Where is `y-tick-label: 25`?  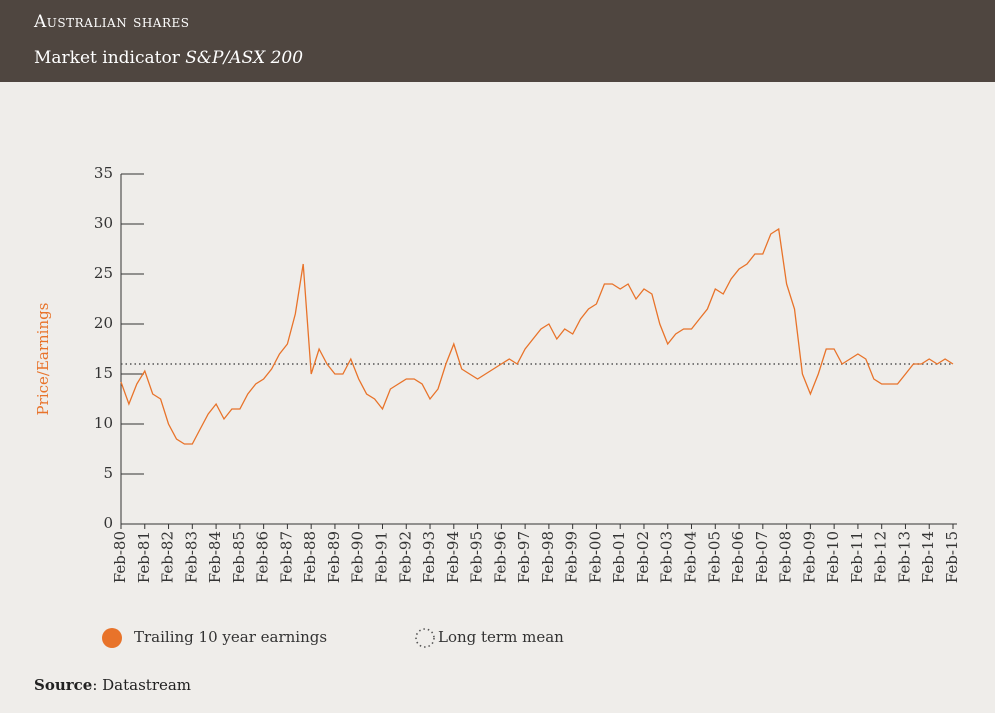
y-tick-label: 25 is located at coordinates (103, 273).